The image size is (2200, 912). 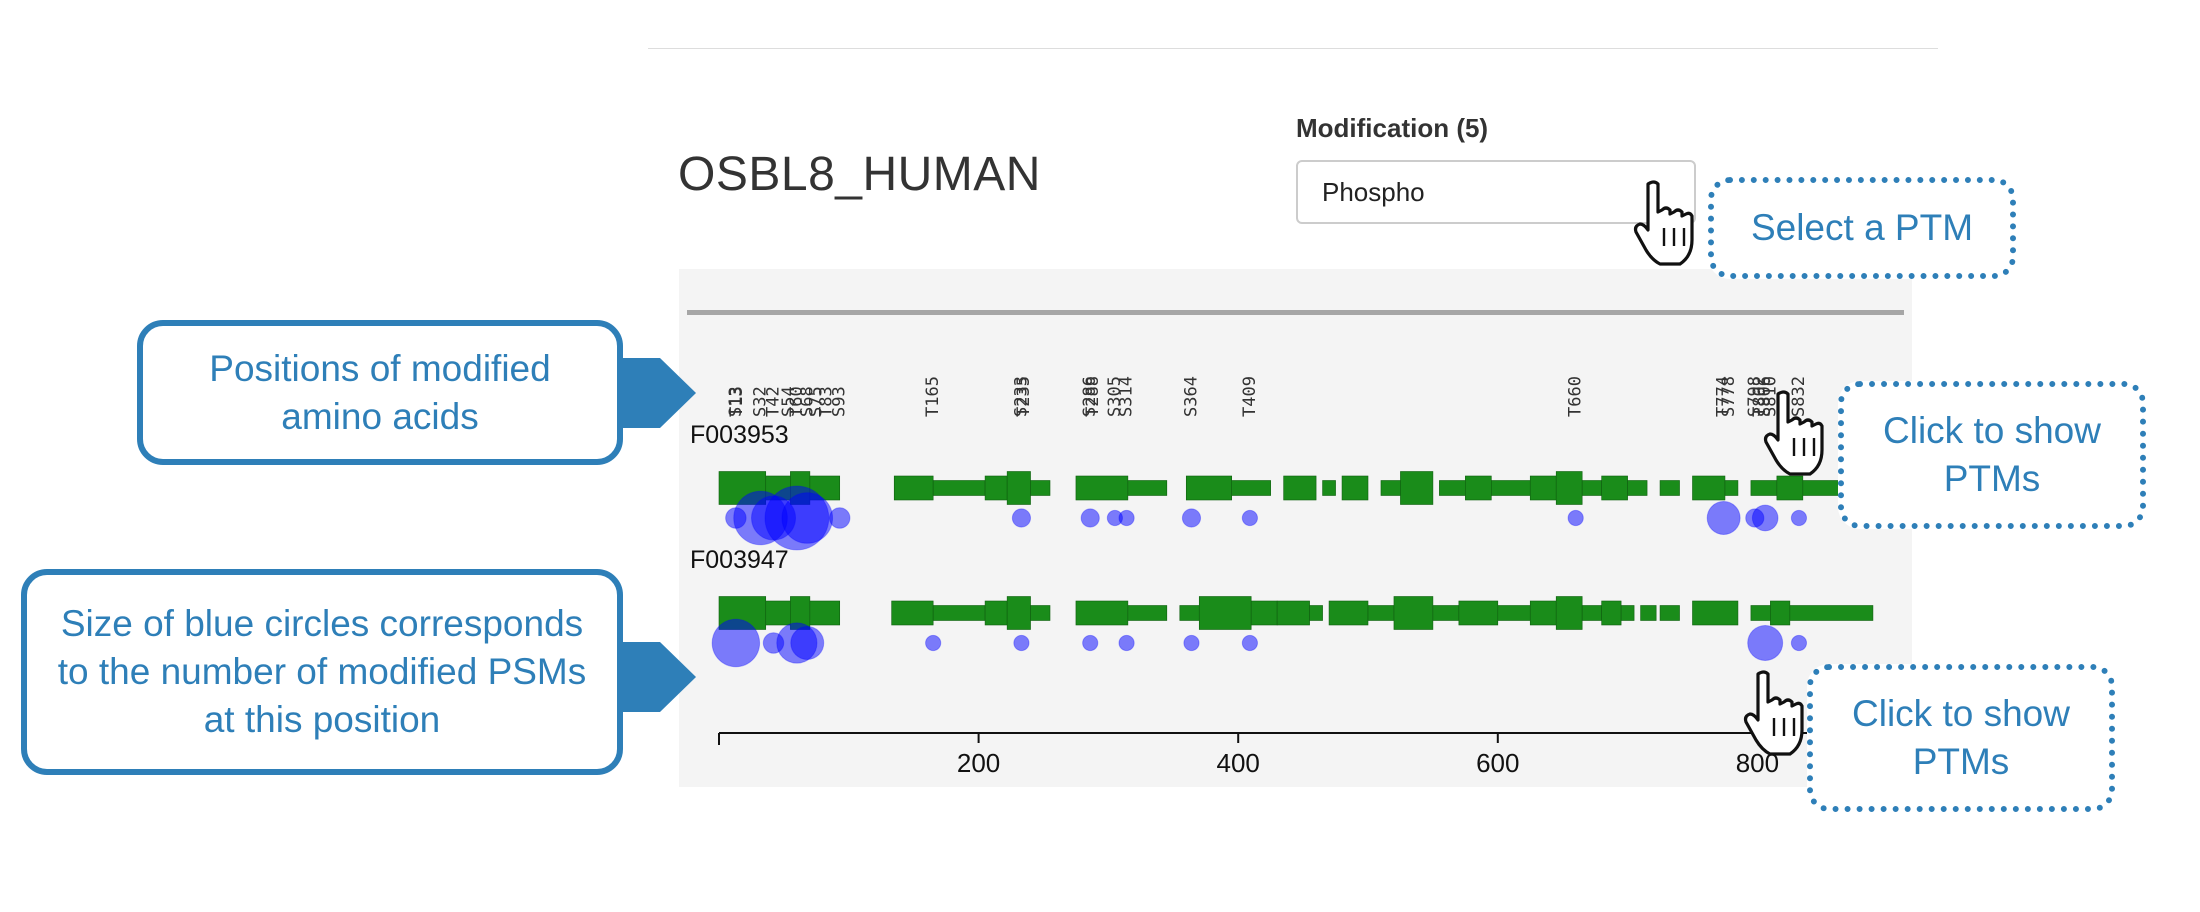 What do you see at coordinates (978, 763) in the screenshot?
I see `x-tick-label: 200` at bounding box center [978, 763].